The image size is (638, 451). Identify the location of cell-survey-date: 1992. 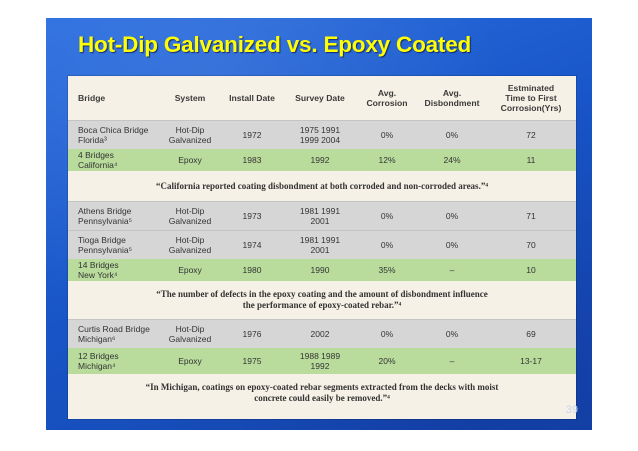
(320, 160).